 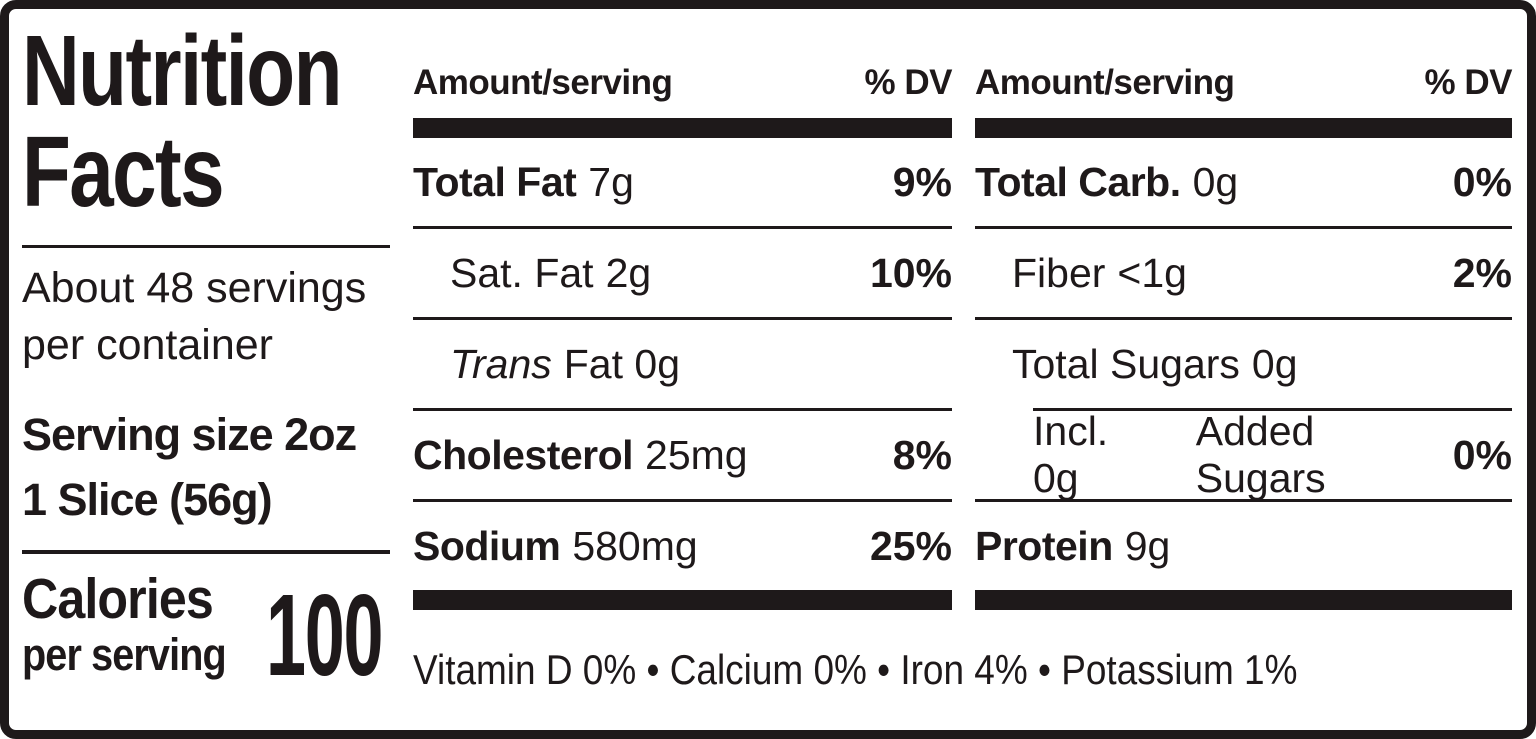 What do you see at coordinates (123, 172) in the screenshot?
I see `label-title-line2: Facts` at bounding box center [123, 172].